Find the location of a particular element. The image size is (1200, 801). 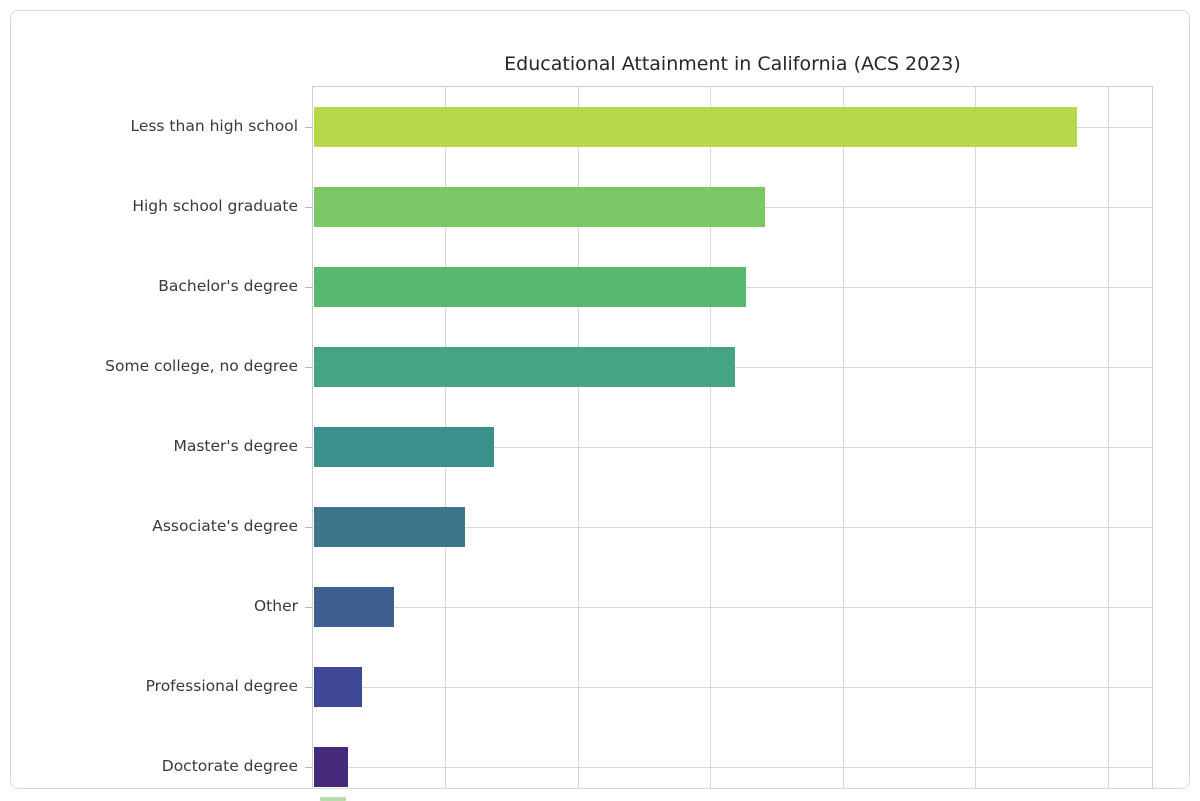

y-axis-label-associate-s-degree: Associate's degree is located at coordinates (225, 526).